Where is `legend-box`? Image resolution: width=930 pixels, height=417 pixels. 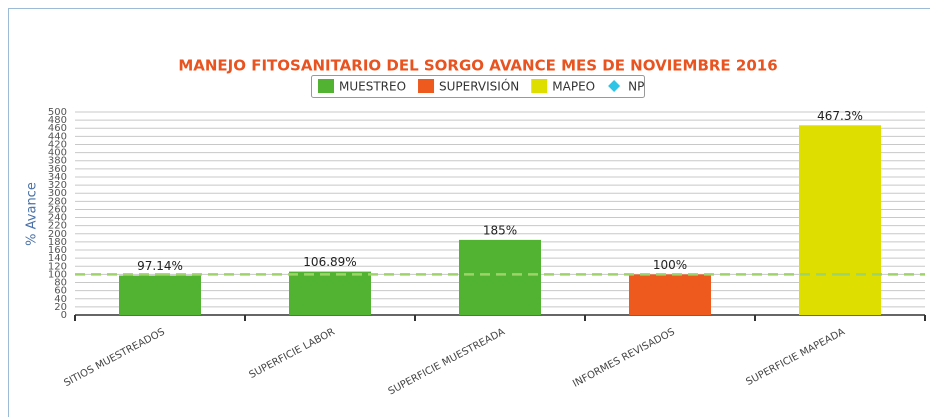
legend-box is located at coordinates (478, 86).